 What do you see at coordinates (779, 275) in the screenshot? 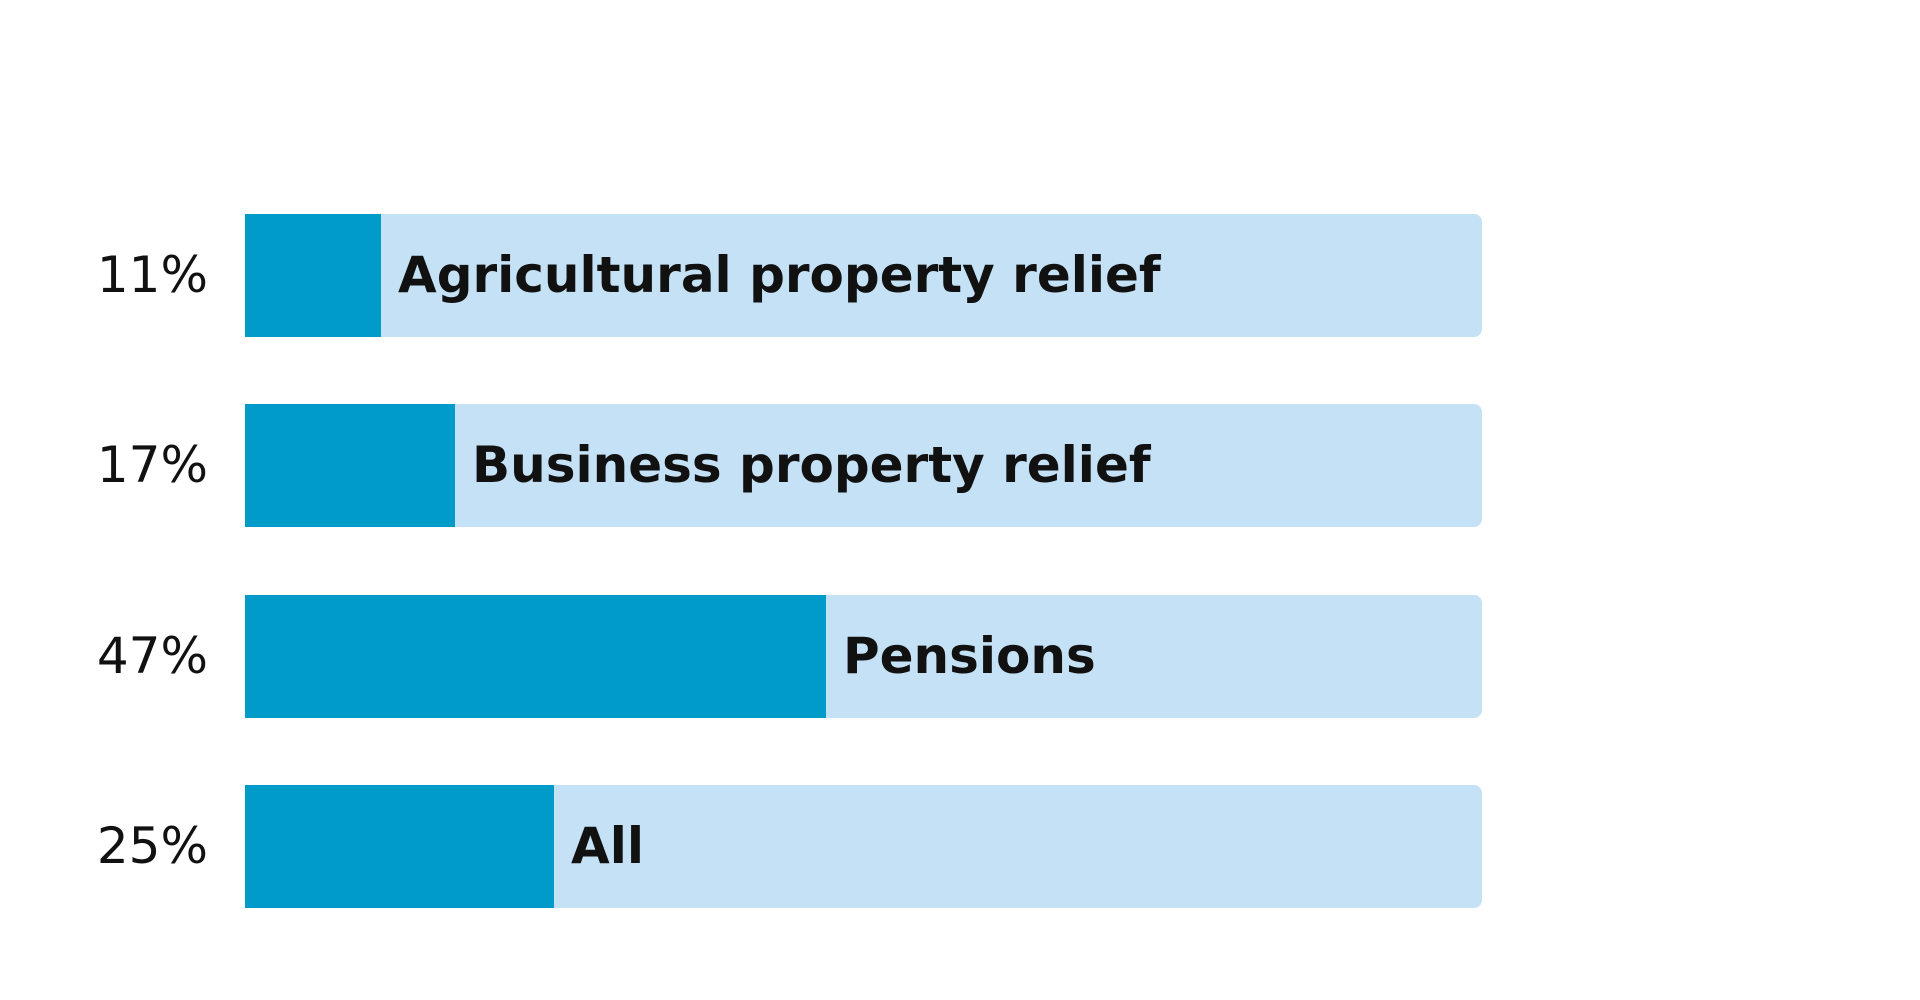
I see `category-label: Agricultural property relief` at bounding box center [779, 275].